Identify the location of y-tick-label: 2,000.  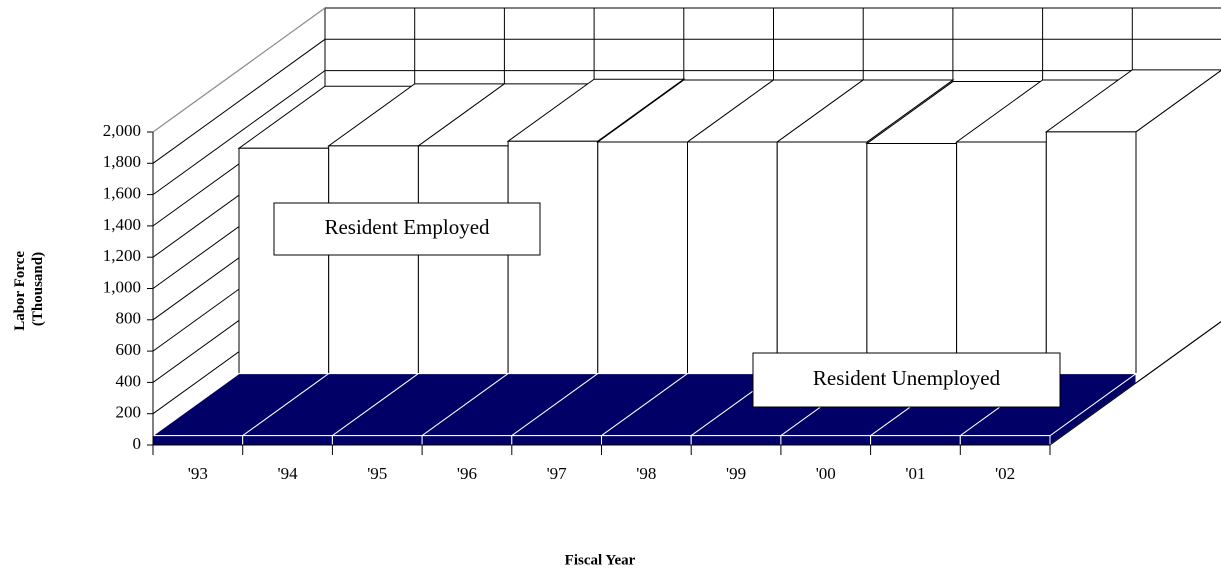
(122, 130).